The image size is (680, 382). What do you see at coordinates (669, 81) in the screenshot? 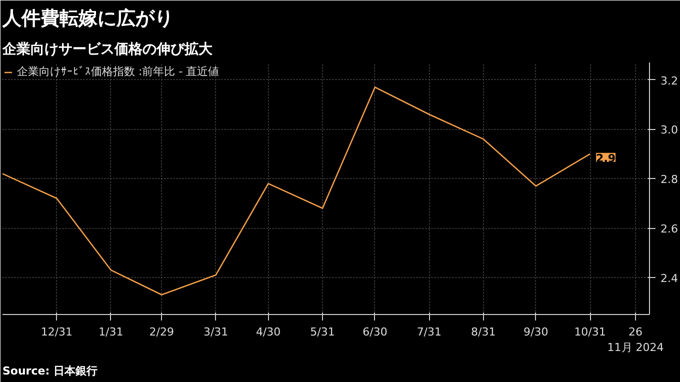
I see `y-tick-label: 3.2` at bounding box center [669, 81].